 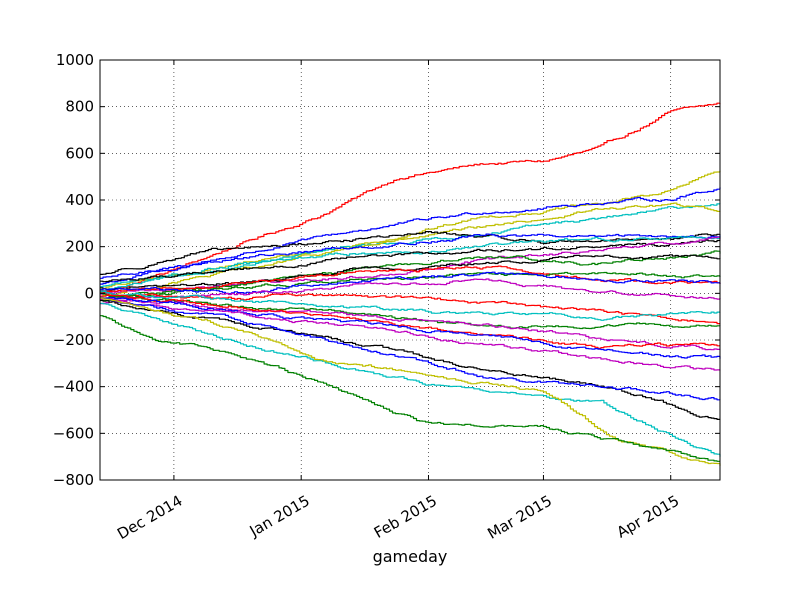 What do you see at coordinates (79, 107) in the screenshot?
I see `y-tick-label: 800` at bounding box center [79, 107].